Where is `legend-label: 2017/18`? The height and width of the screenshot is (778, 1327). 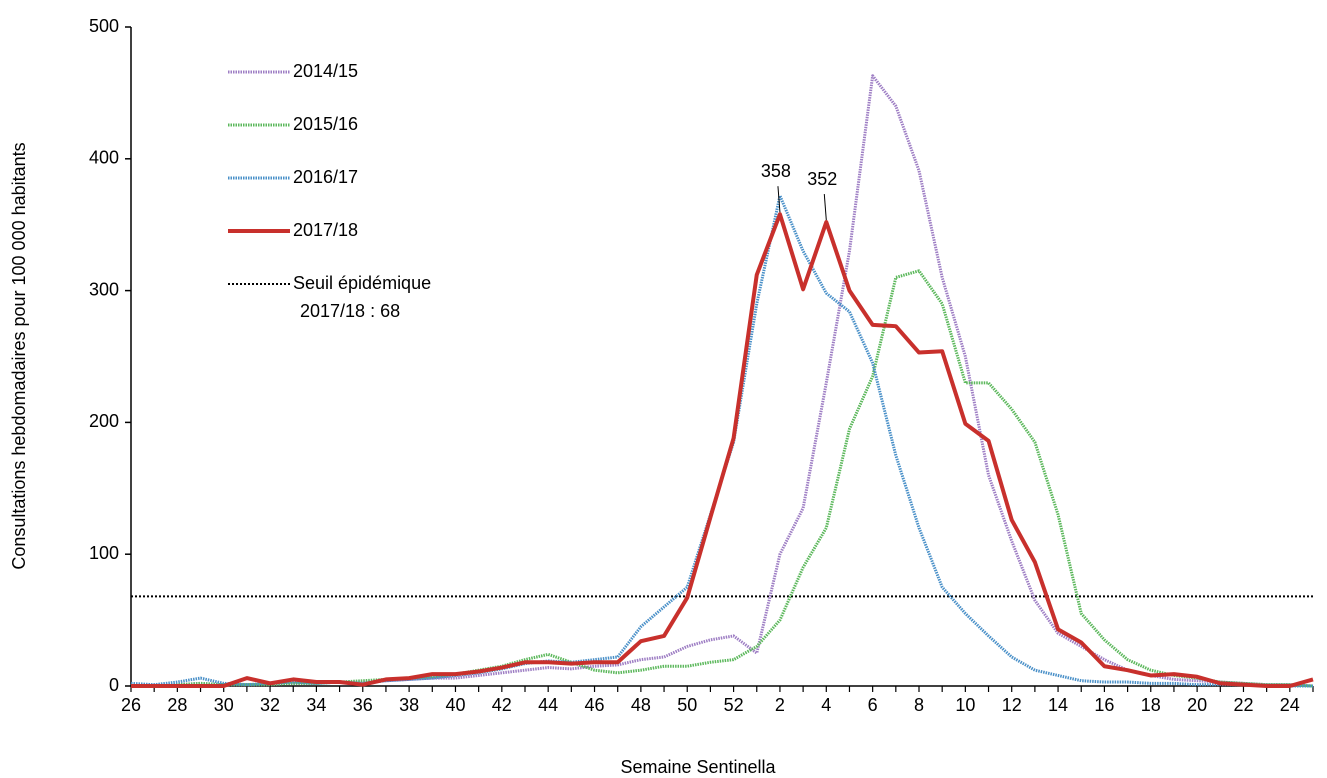 legend-label: 2017/18 is located at coordinates (325, 230).